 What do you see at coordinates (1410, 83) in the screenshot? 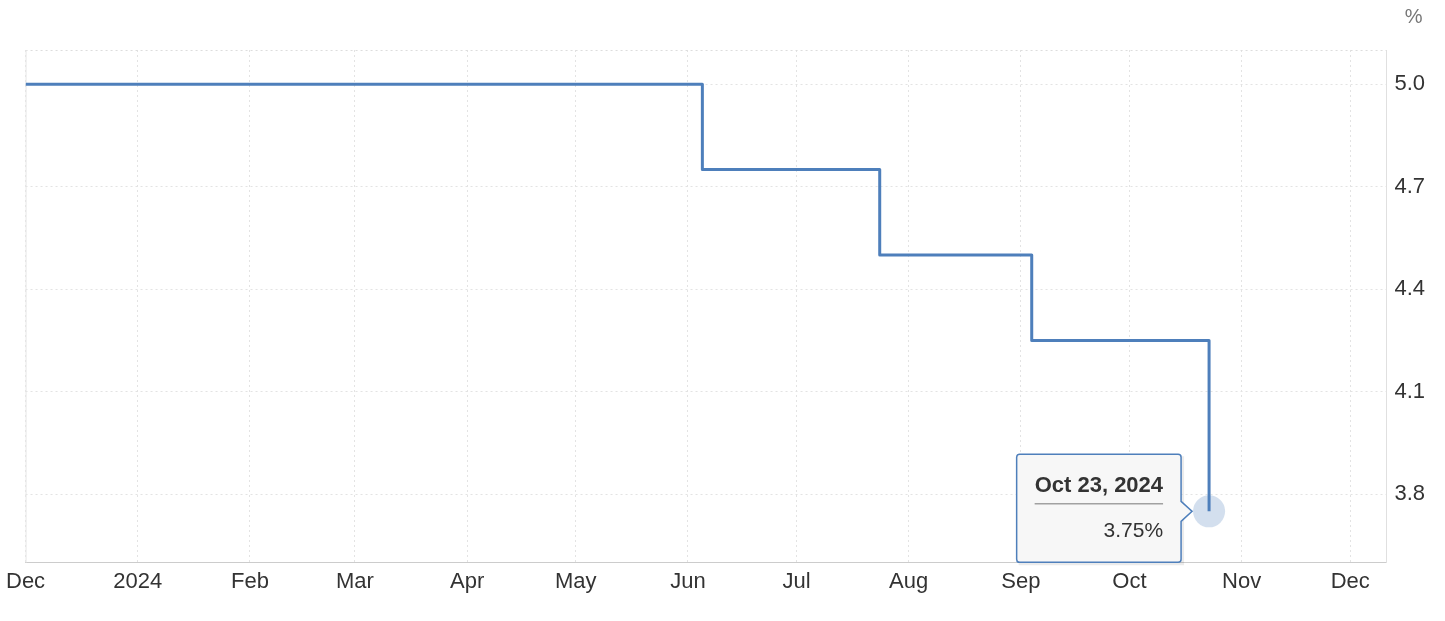
I see `y-tick-label: 5.0` at bounding box center [1410, 83].